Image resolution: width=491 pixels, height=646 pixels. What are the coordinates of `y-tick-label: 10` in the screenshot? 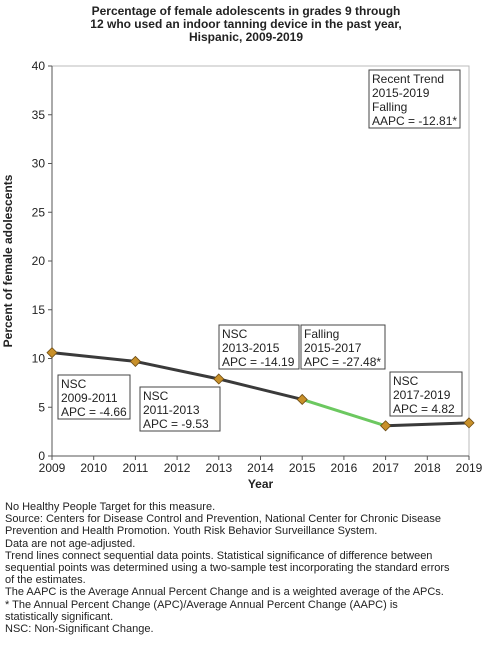 It's located at (39, 359).